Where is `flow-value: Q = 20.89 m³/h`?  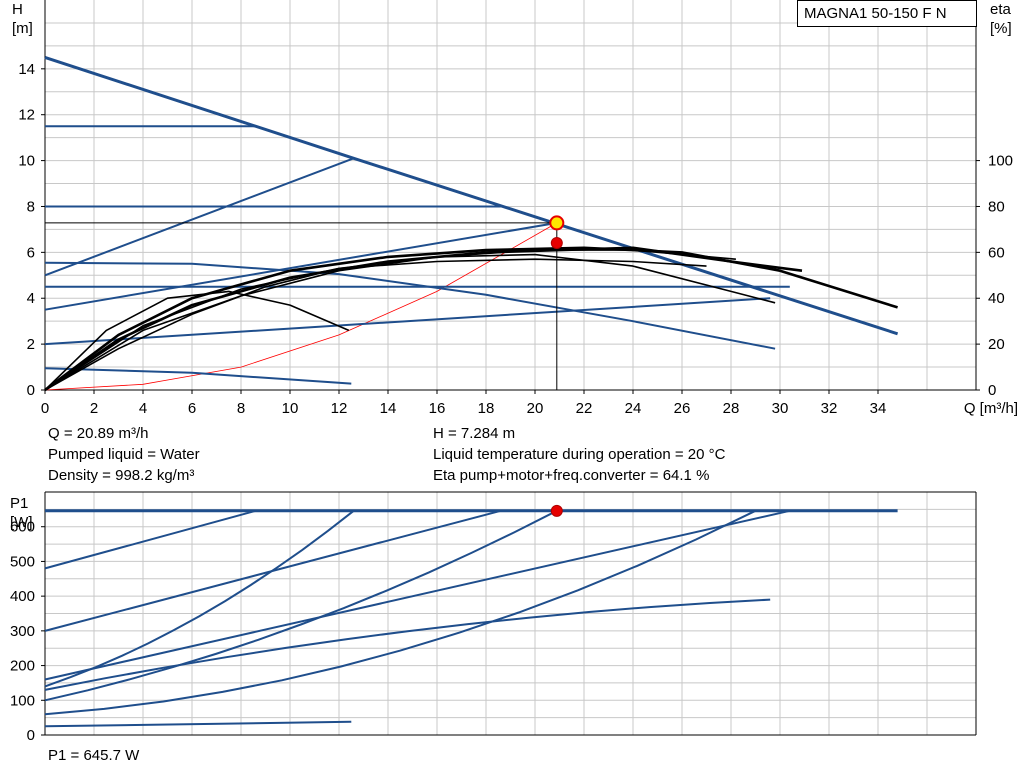
flow-value: Q = 20.89 m³/h is located at coordinates (98, 433).